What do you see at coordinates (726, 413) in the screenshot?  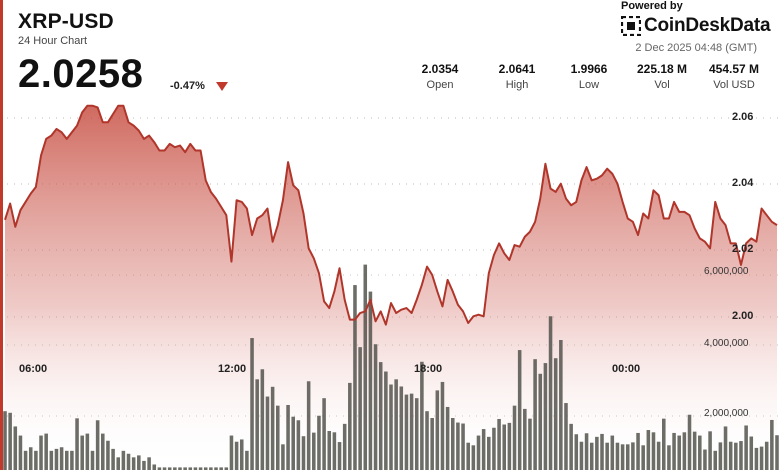 I see `volume-tick-label: 2,000,000` at bounding box center [726, 413].